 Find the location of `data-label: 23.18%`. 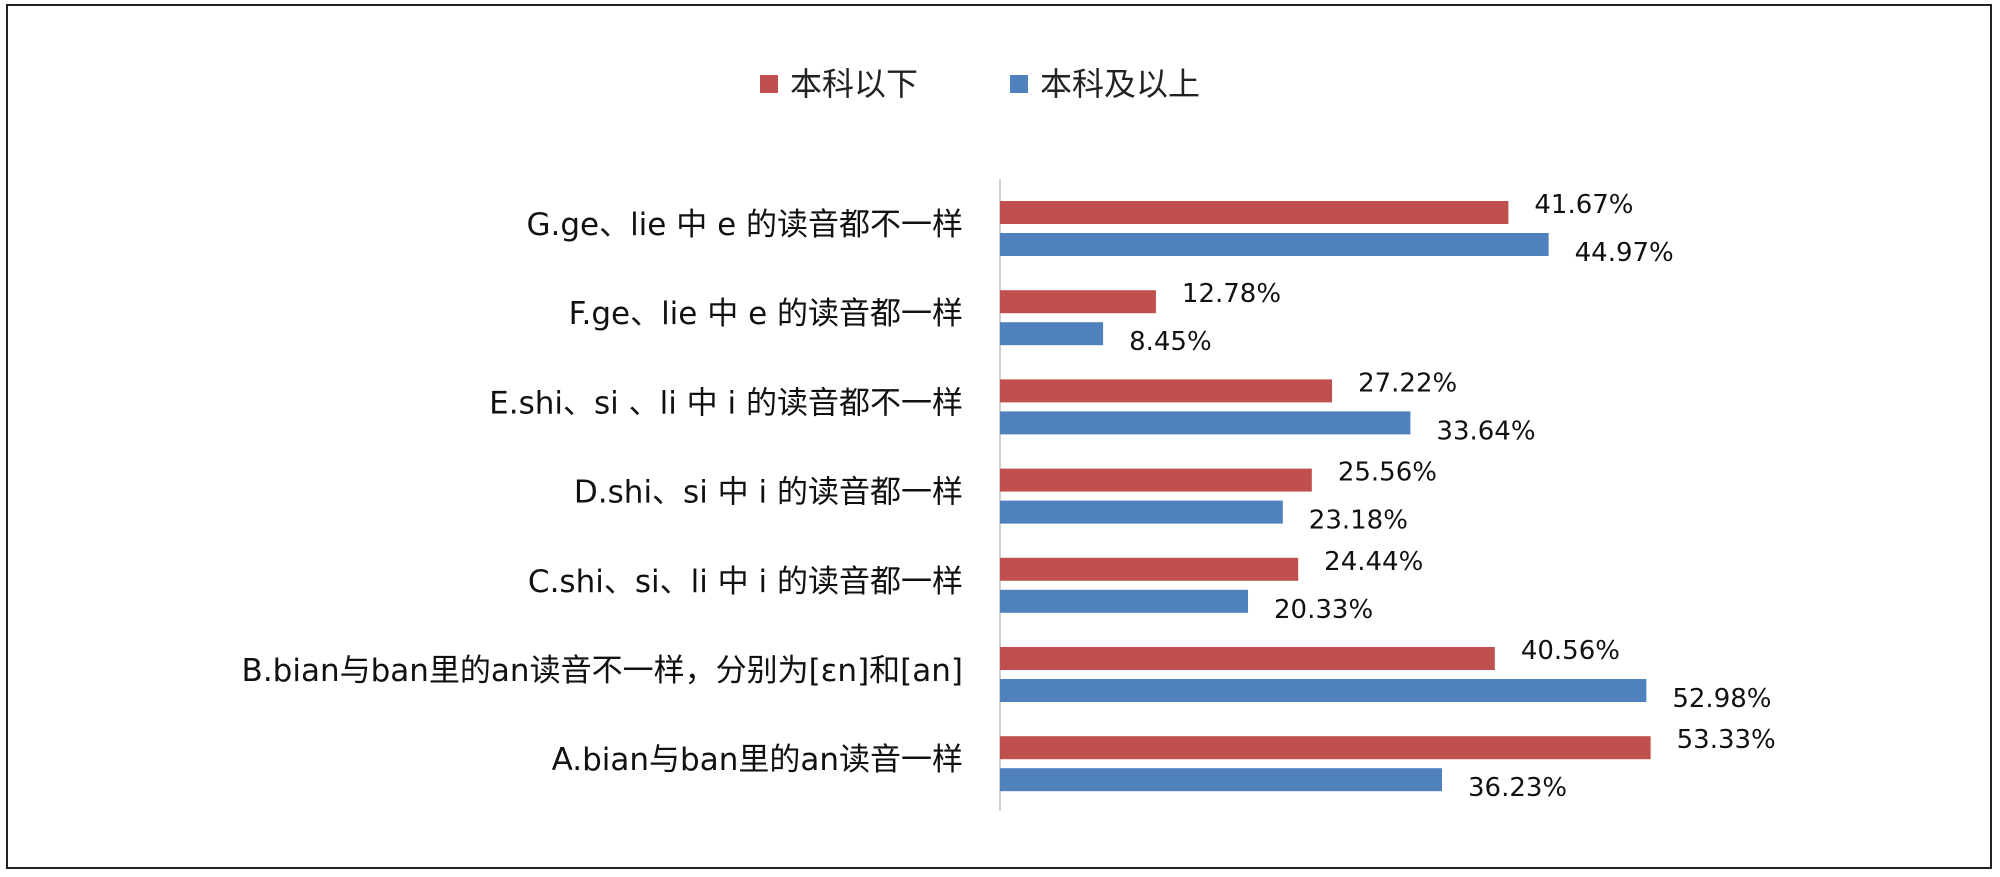

data-label: 23.18% is located at coordinates (1358, 521).